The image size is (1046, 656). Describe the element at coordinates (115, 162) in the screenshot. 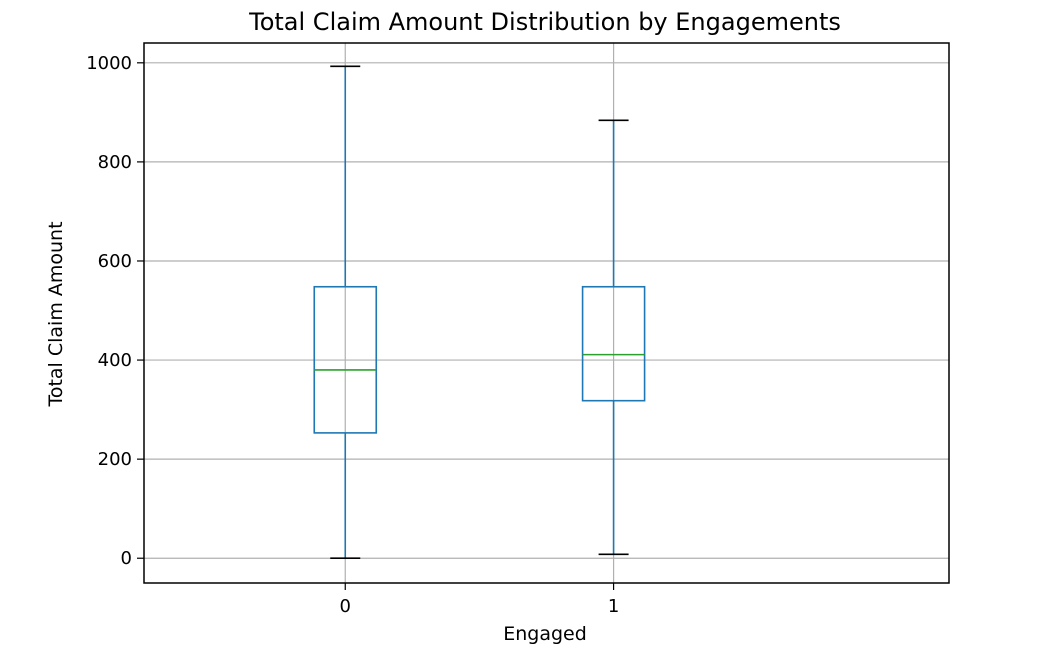

I see `y-tick-label: 800` at that location.